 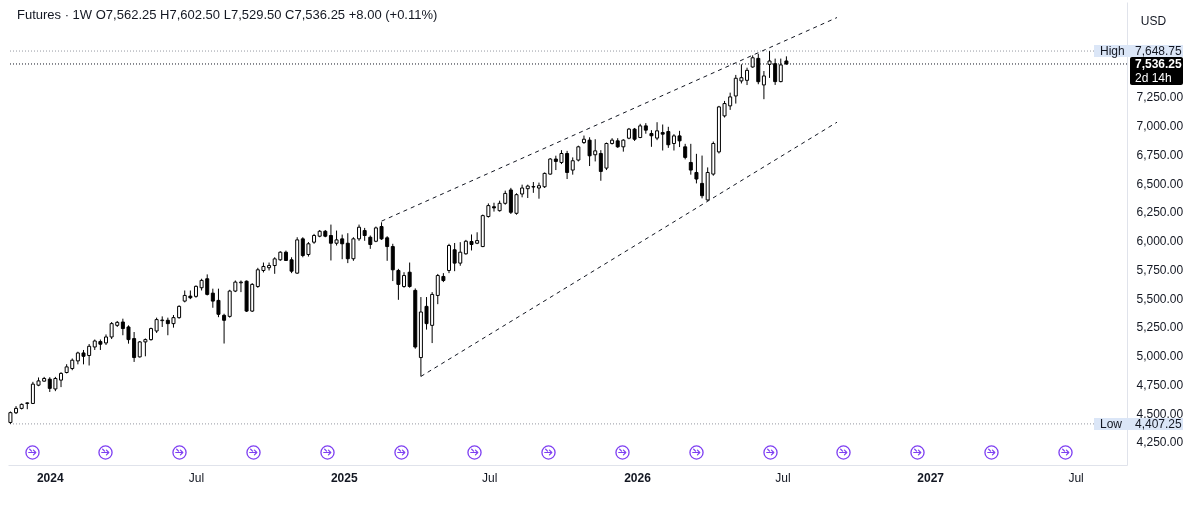 I want to click on text: 7,536.25, so click(x=1159, y=63).